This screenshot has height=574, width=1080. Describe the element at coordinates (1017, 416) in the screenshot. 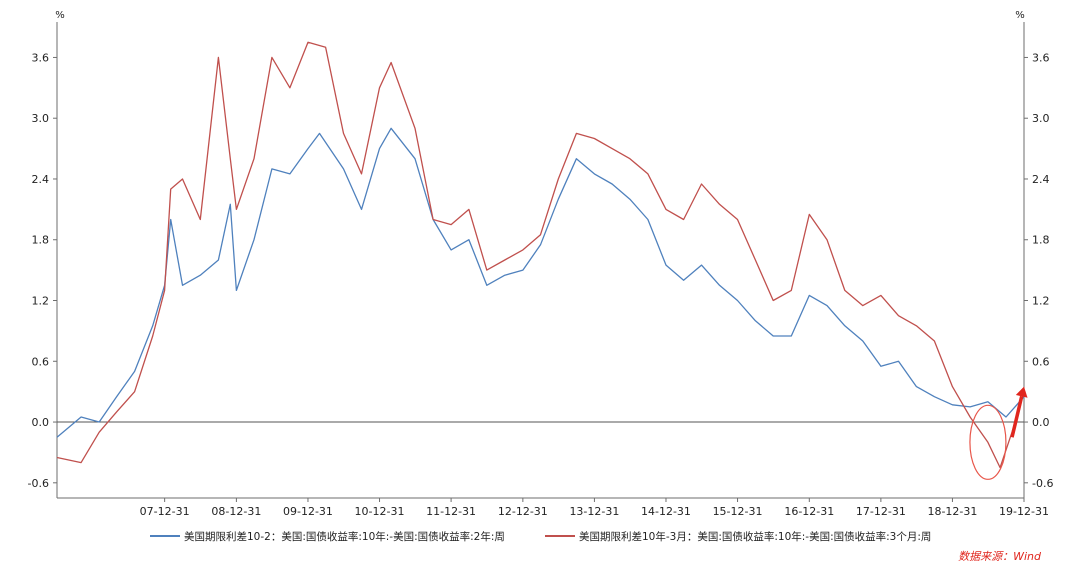

I see `trend-arrow-shaft` at that location.